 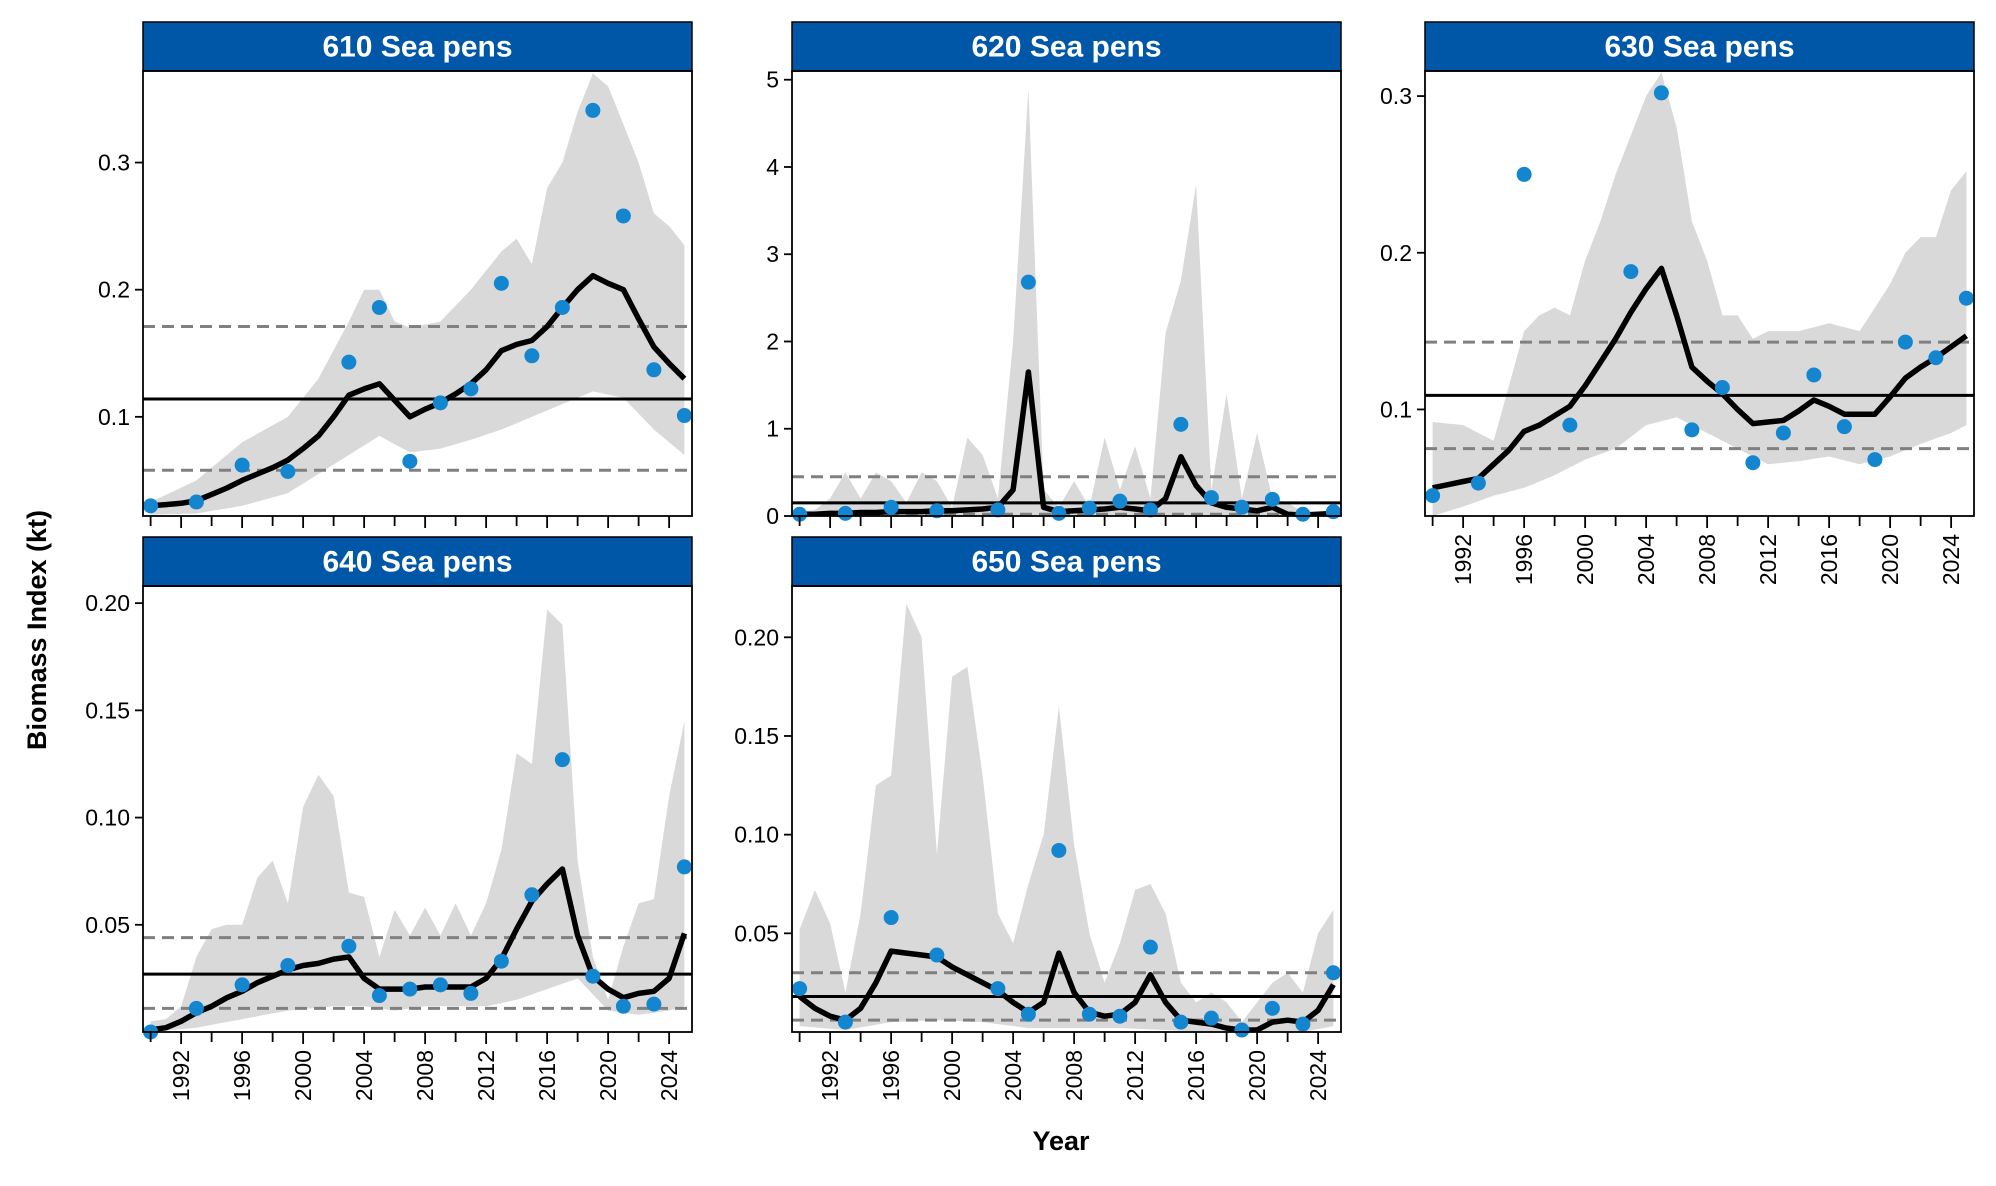 I want to click on y-tick-label: 0.15, so click(x=756, y=736).